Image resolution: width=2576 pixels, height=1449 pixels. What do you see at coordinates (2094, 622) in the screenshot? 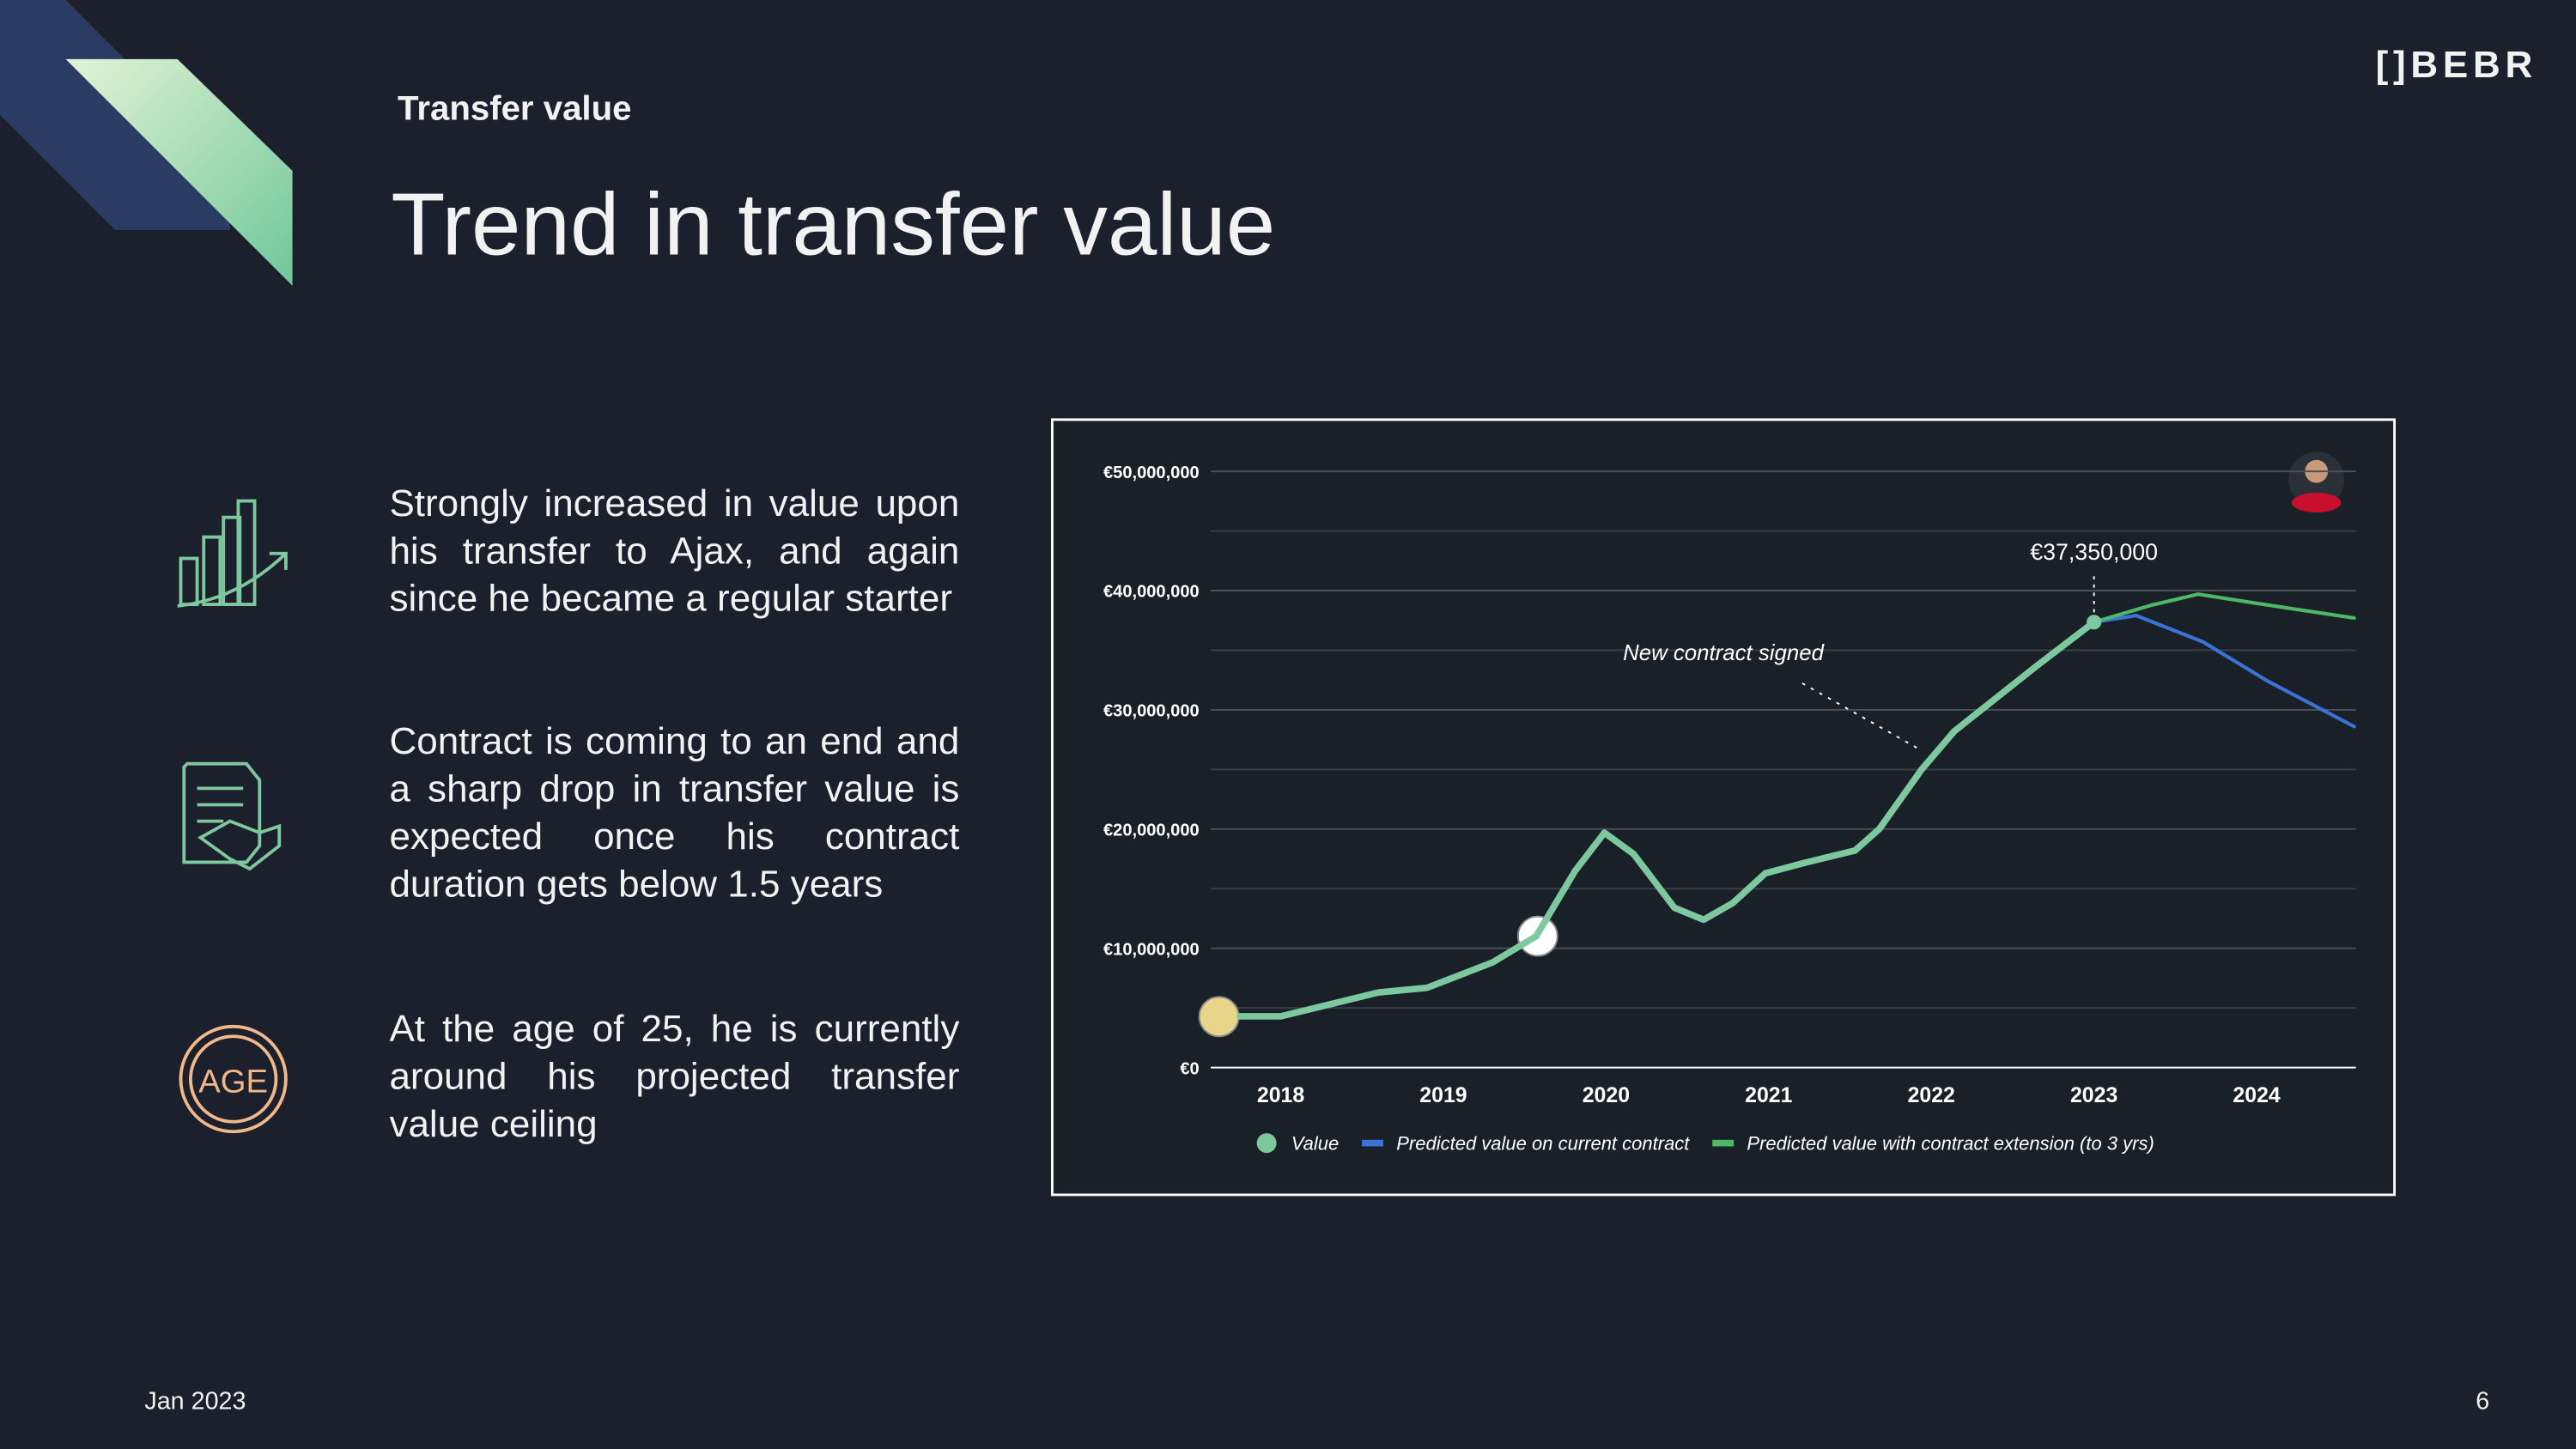
I see `data-point` at bounding box center [2094, 622].